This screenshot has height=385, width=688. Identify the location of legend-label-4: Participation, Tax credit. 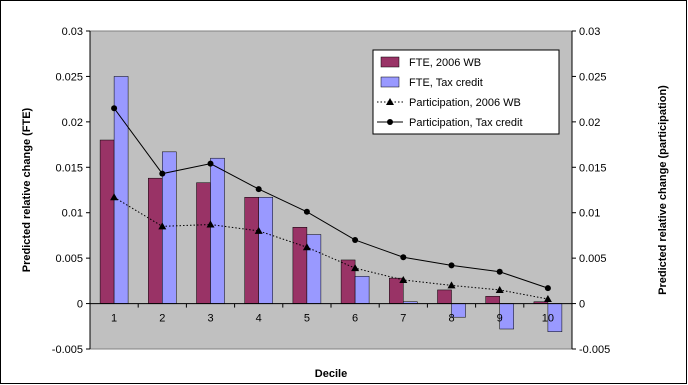
(466, 123).